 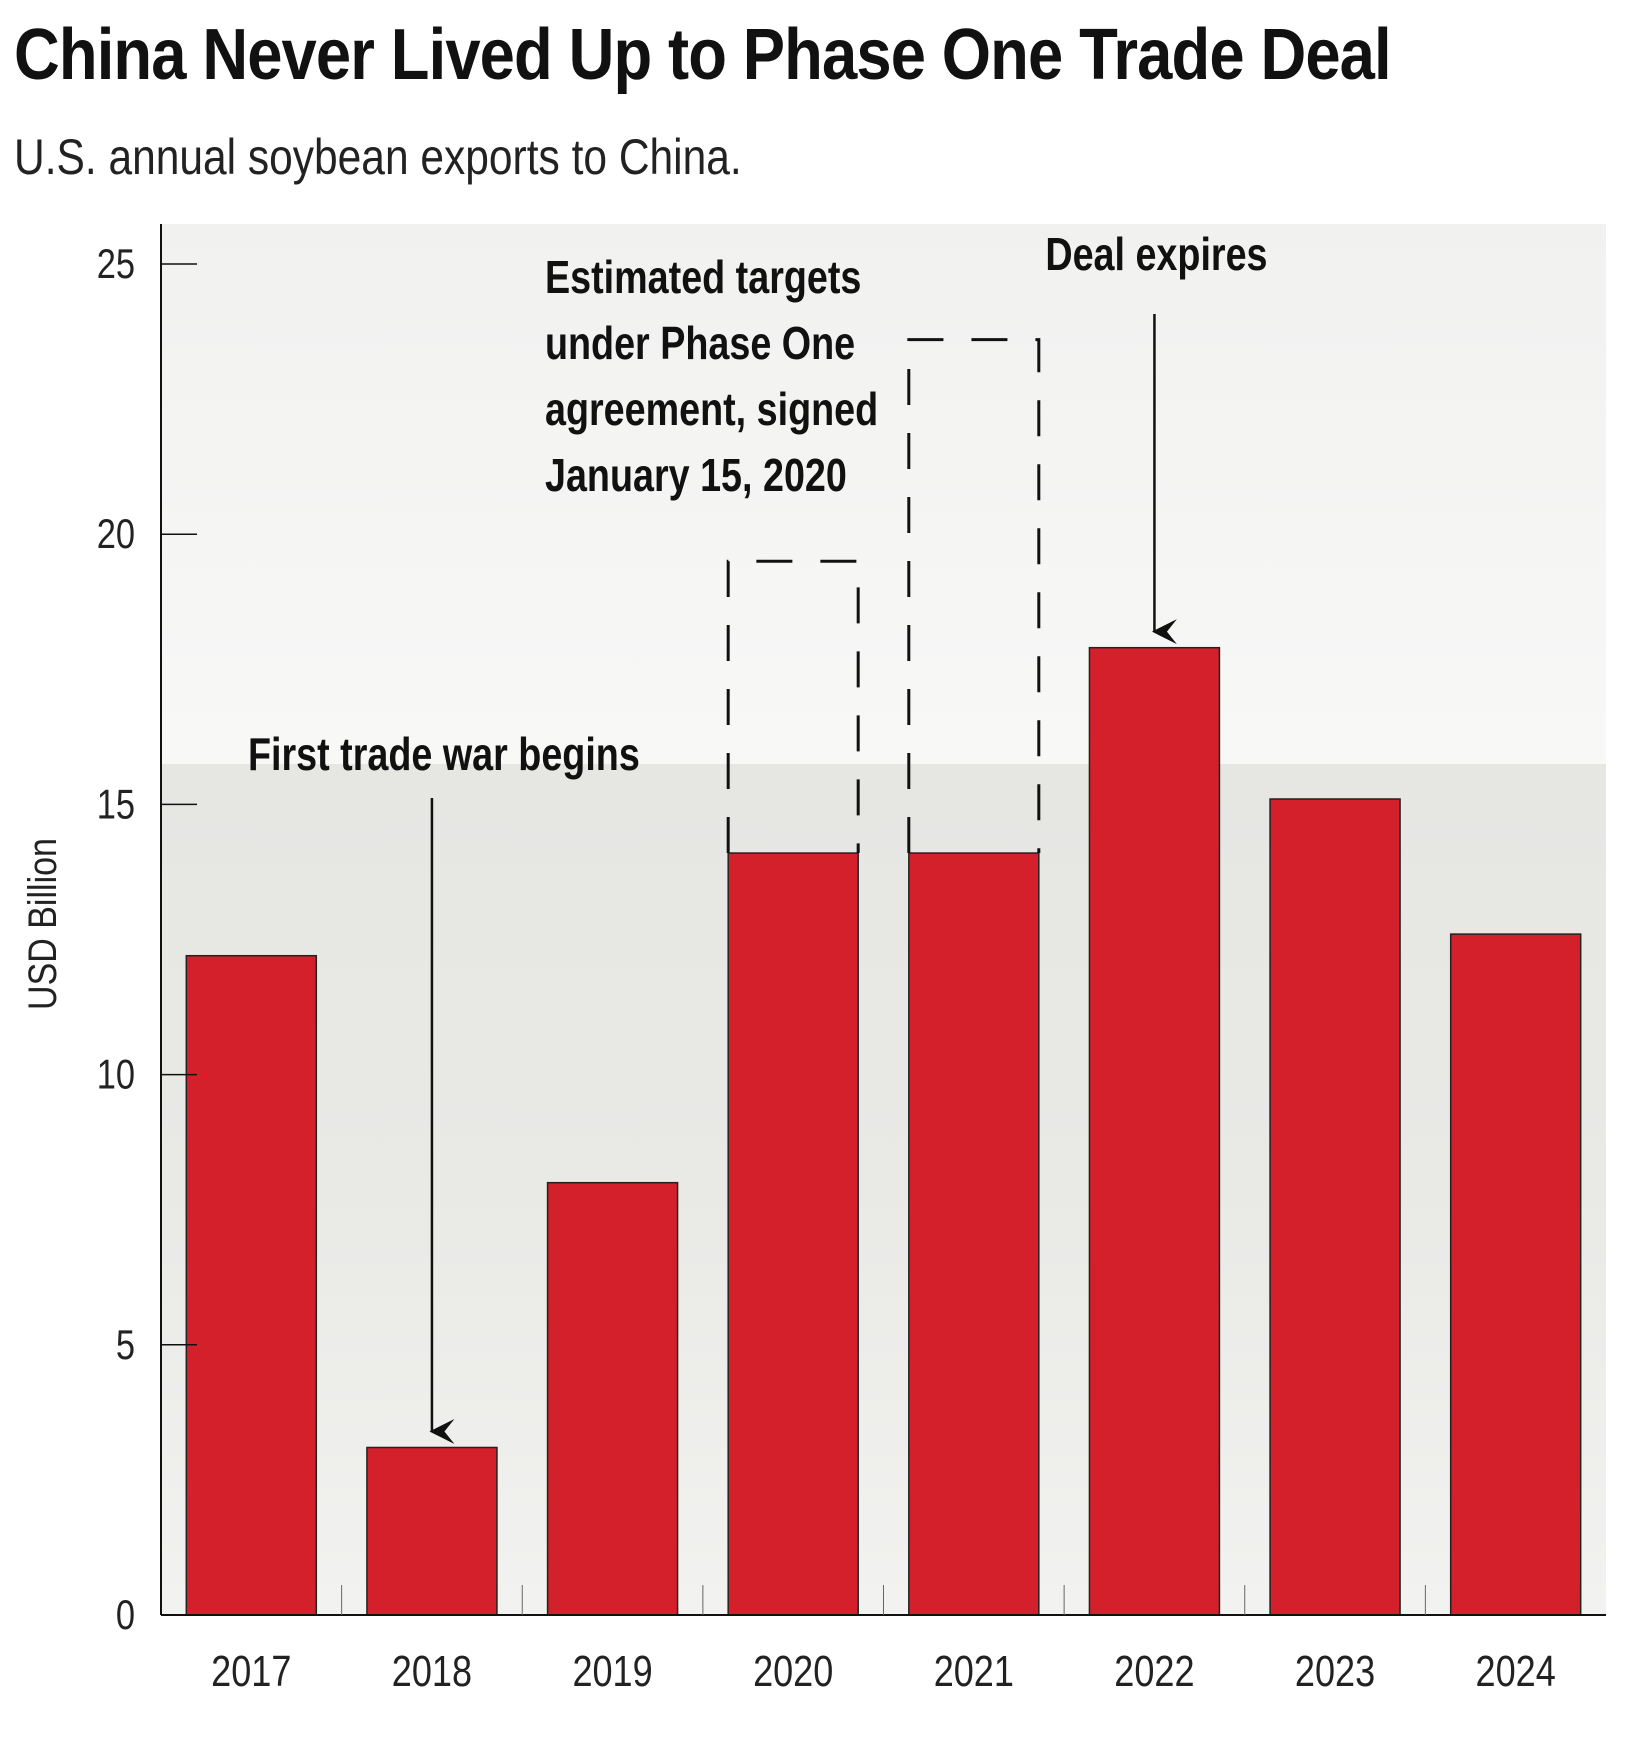 What do you see at coordinates (116, 534) in the screenshot?
I see `y-tick-label-20: 20` at bounding box center [116, 534].